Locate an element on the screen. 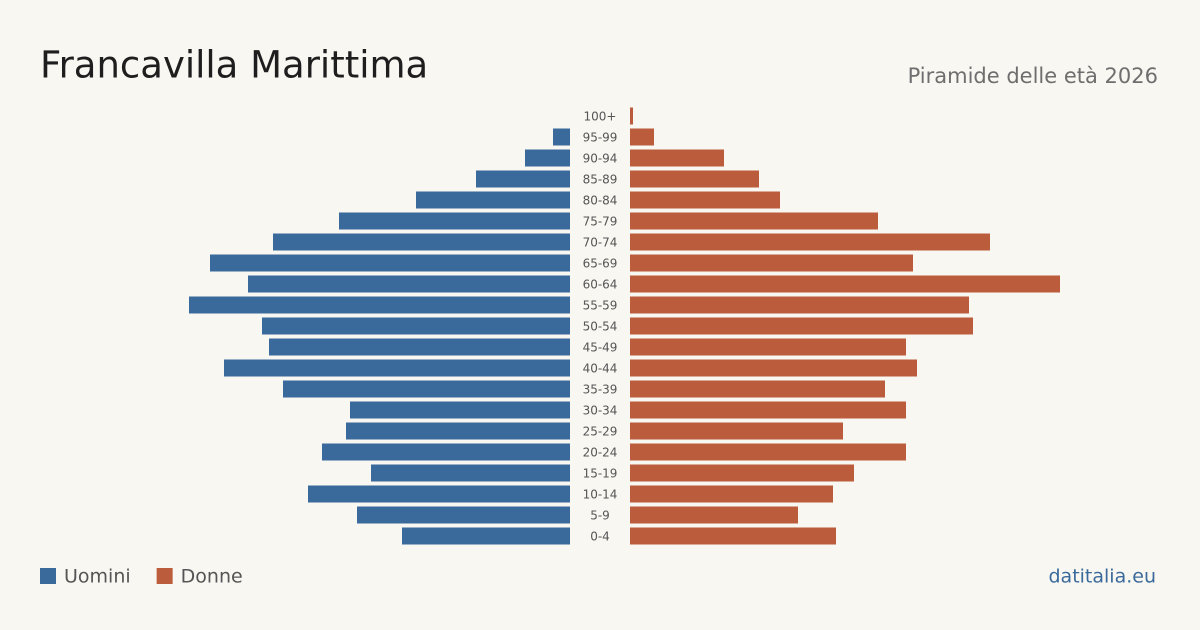  age-label: 5-9 is located at coordinates (600, 516).